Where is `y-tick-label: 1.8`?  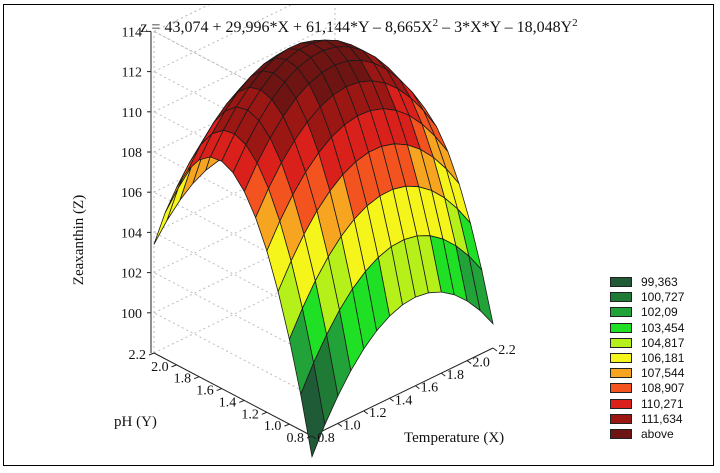 y-tick-label: 1.8 is located at coordinates (183, 379).